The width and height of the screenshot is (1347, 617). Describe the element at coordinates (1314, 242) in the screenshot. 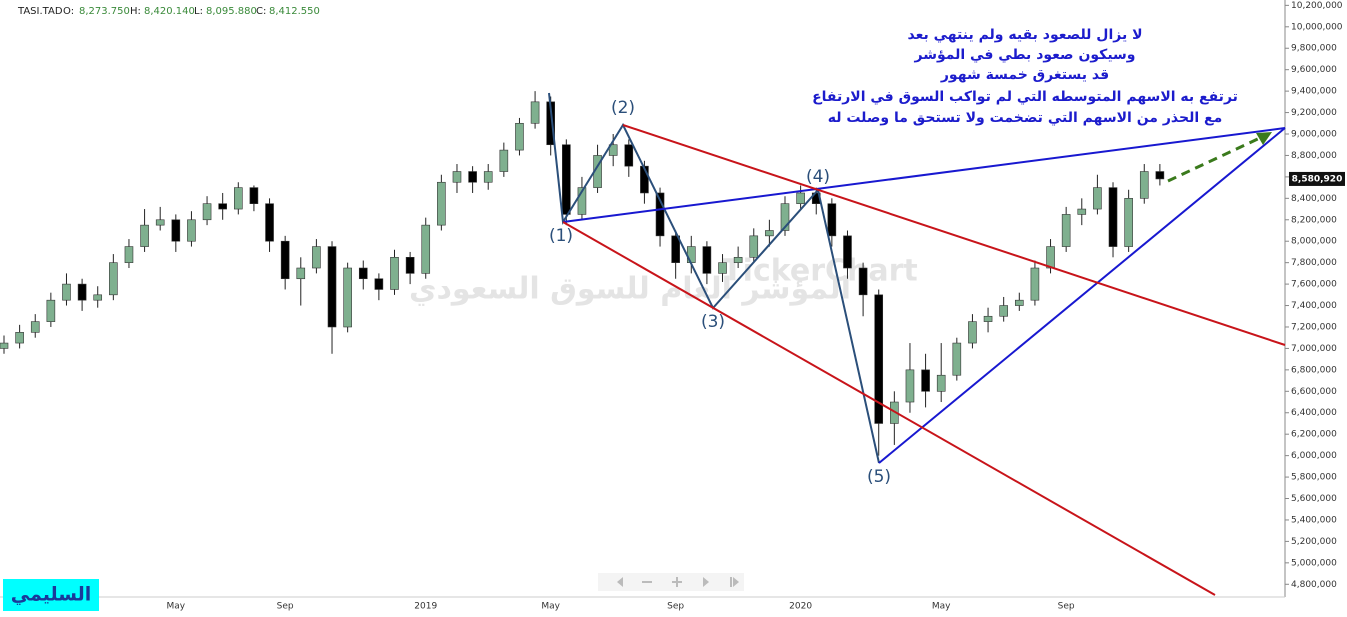

I see `y-tick-label: 8,000,000` at that location.